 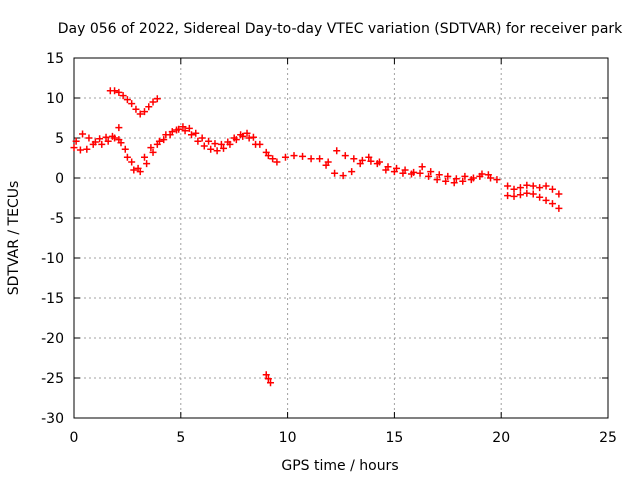 I want to click on series-track-c, so click(x=133, y=102).